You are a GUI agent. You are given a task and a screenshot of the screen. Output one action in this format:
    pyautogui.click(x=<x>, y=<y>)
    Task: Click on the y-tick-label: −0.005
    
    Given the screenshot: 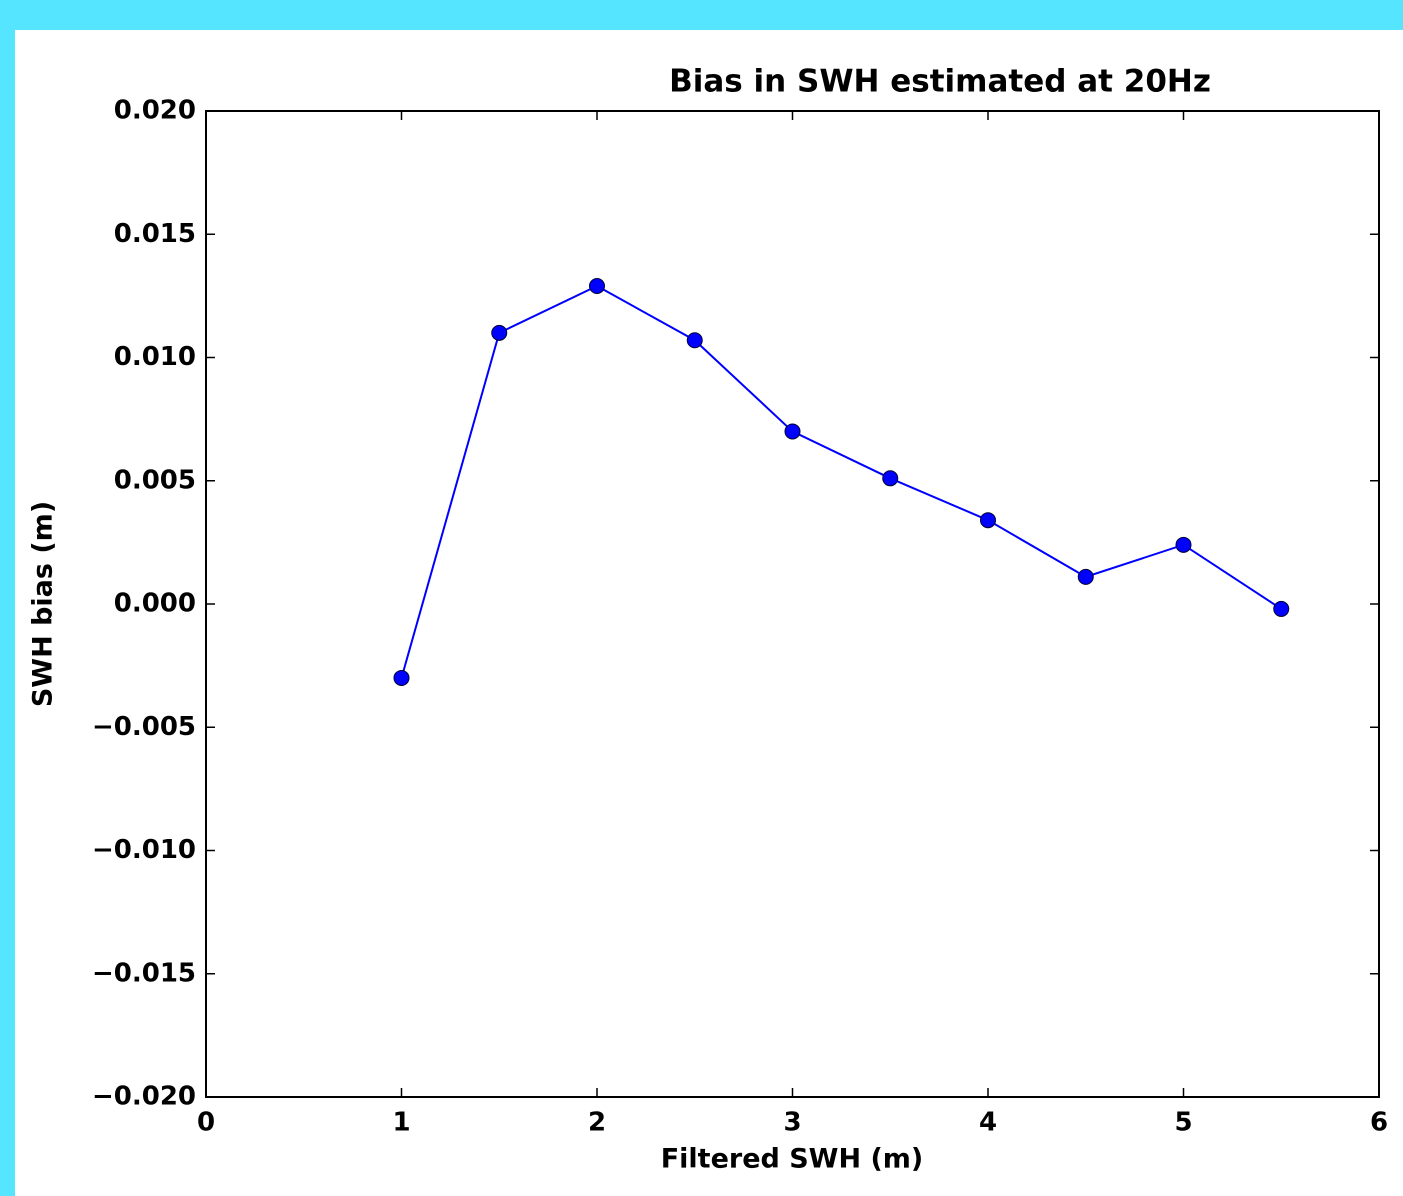 What is the action you would take?
    pyautogui.click(x=144, y=727)
    